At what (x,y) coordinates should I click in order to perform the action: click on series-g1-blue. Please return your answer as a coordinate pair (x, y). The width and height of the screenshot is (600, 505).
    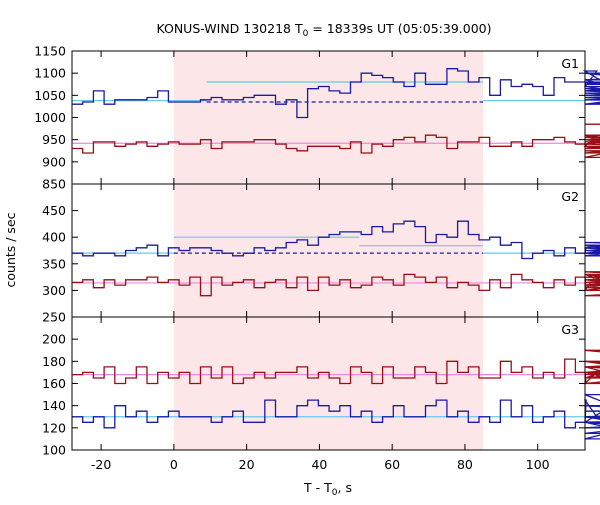
    Looking at the image, I should click on (336, 93).